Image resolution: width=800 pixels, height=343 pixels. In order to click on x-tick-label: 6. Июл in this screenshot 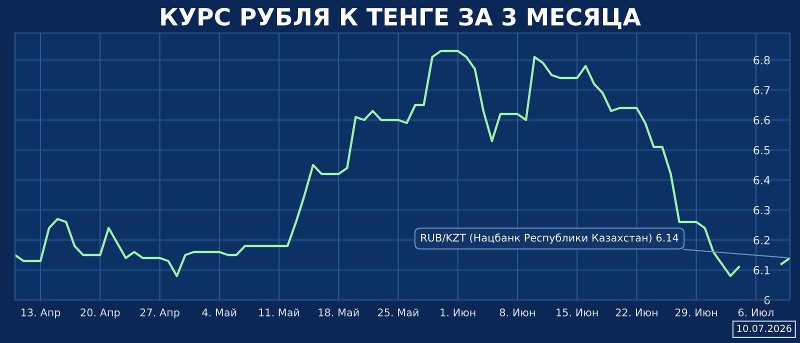, I will do `click(756, 312)`.